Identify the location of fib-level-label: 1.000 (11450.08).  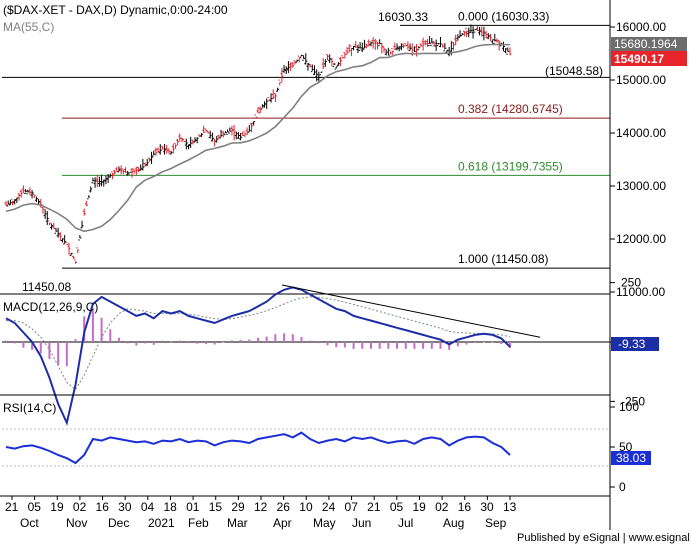
(503, 259).